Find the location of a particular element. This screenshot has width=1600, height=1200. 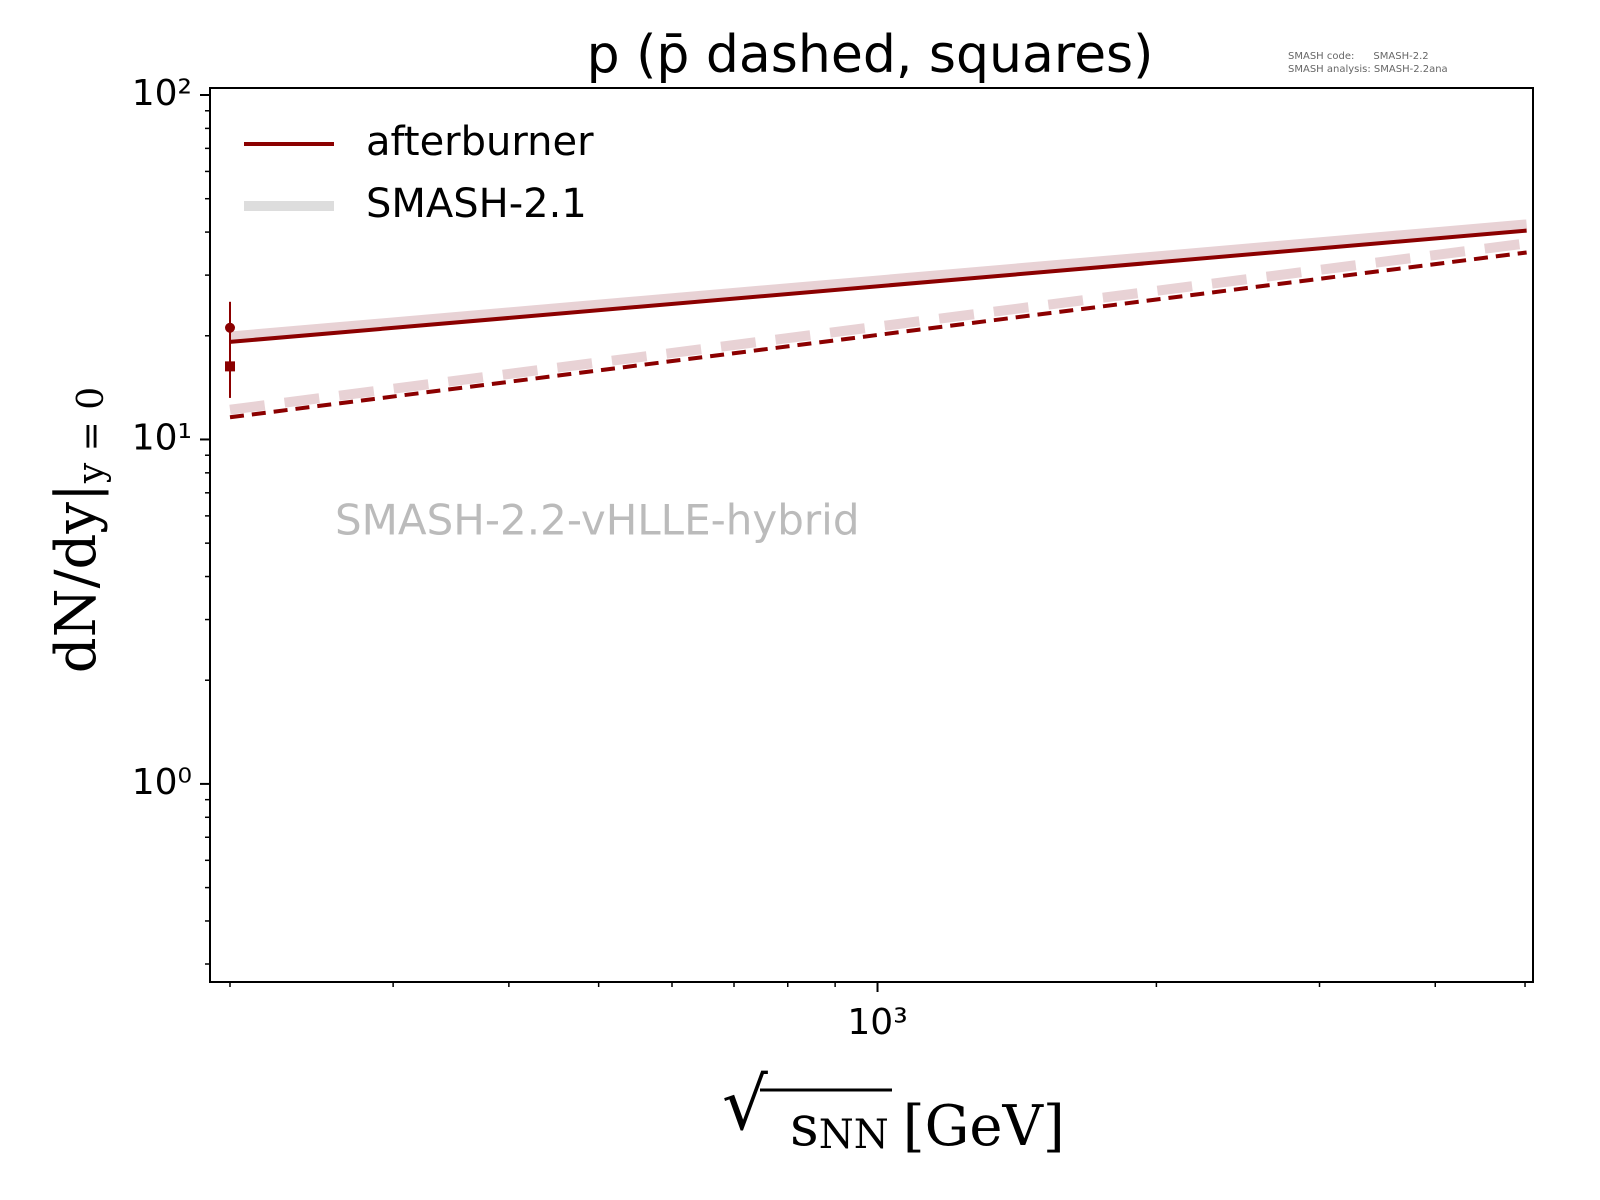

dashed-line is located at coordinates (878, 335).